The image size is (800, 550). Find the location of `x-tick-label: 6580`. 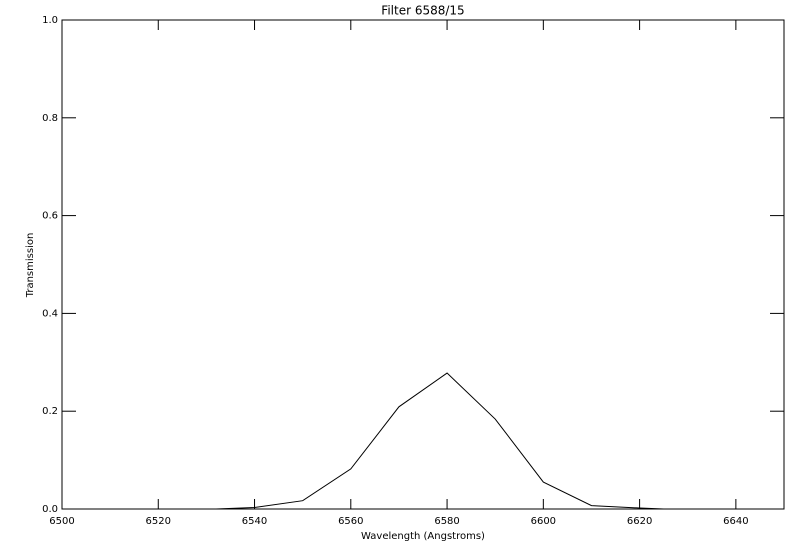

x-tick-label: 6580 is located at coordinates (446, 521).